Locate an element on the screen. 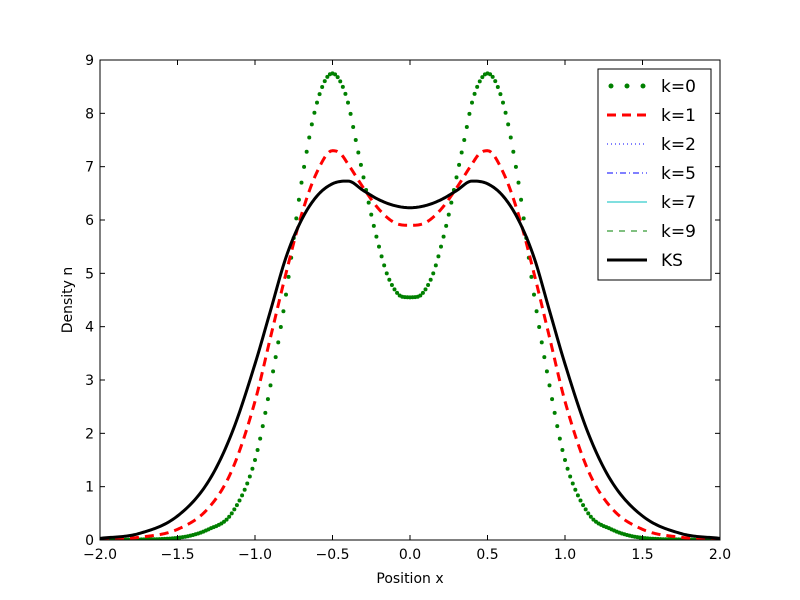 The image size is (800, 600). y-tick-label: 6 is located at coordinates (89, 221).